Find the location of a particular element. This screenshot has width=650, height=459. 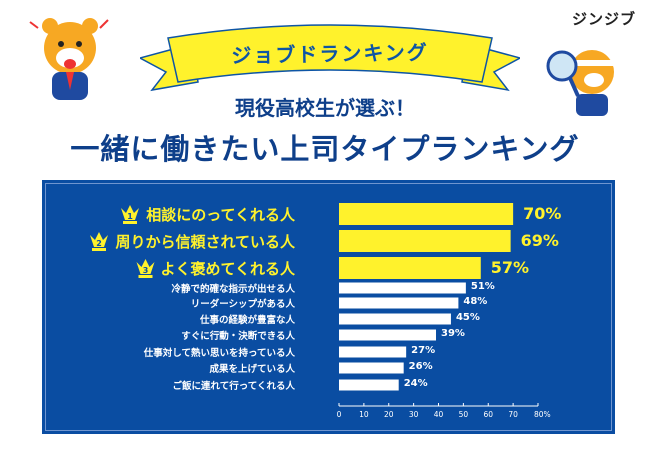

x-tick-label: 70 is located at coordinates (513, 414).